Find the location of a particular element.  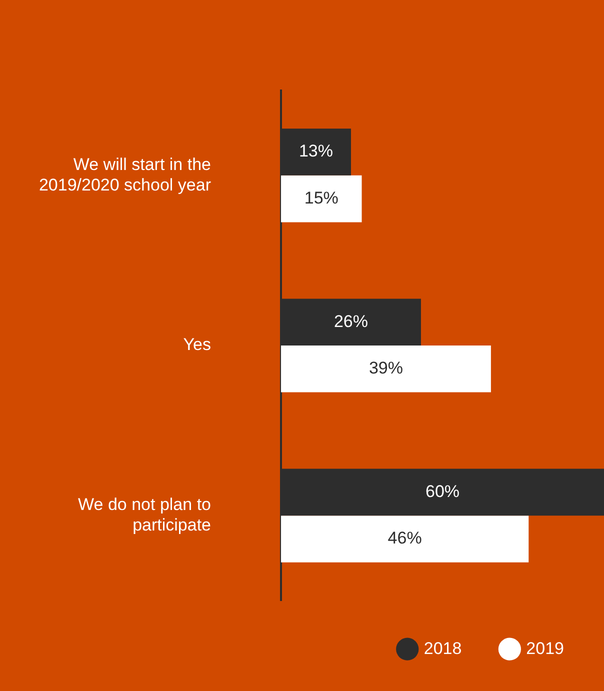

y-tick-label: We will start in the 2019/2020 school year is located at coordinates (125, 174).